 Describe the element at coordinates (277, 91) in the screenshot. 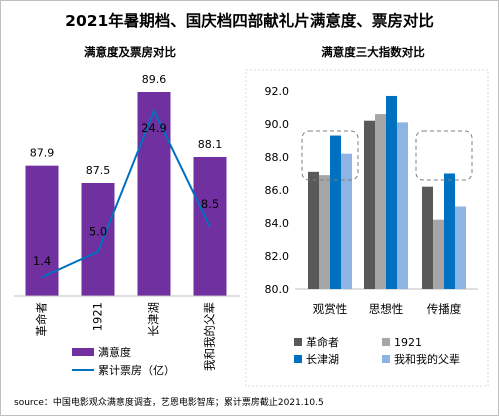

I see `y-tick-label: 92.0` at that location.